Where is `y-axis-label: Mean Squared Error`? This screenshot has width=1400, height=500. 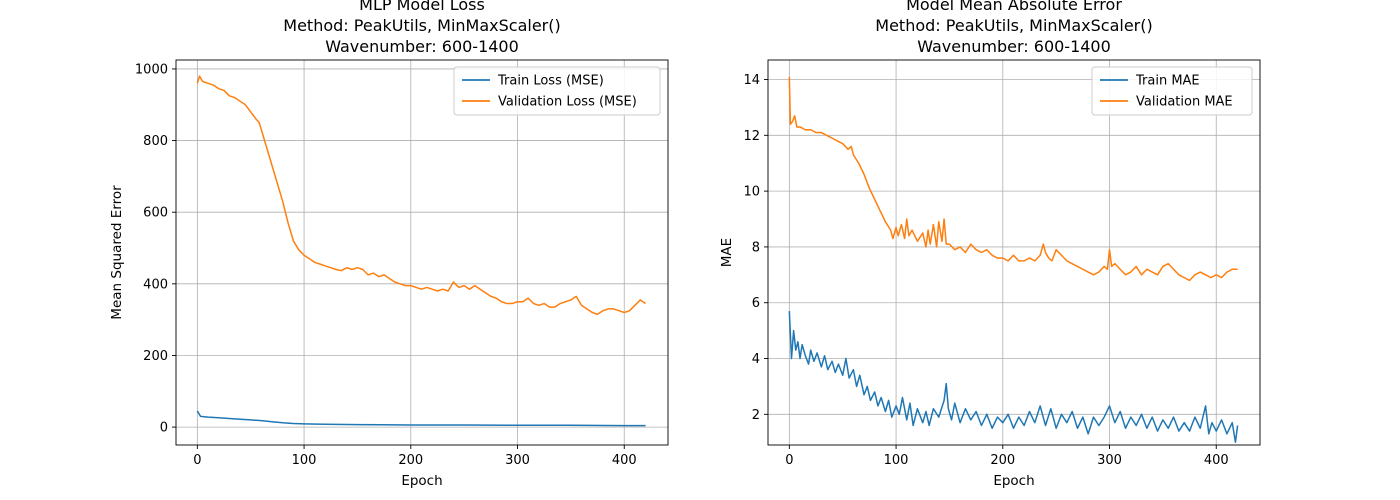 y-axis-label: Mean Squared Error is located at coordinates (117, 252).